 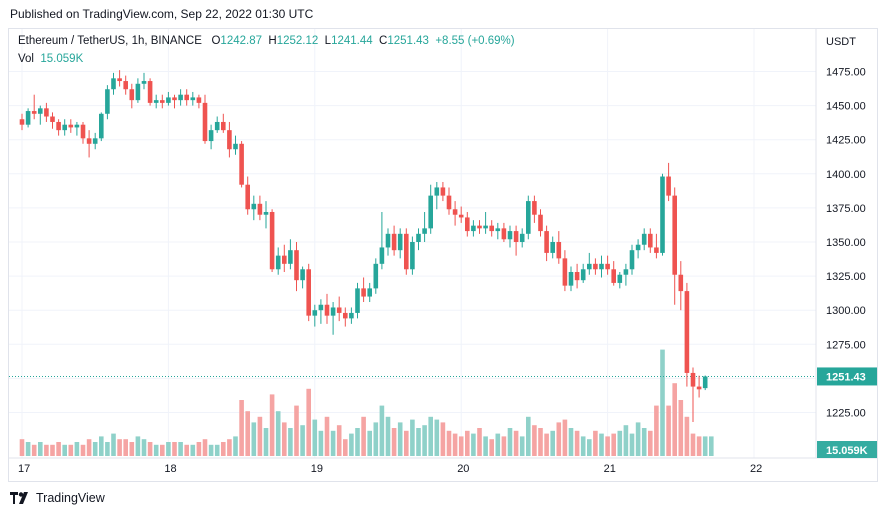 I want to click on y-tick-label: 1350.00, so click(x=846, y=243).